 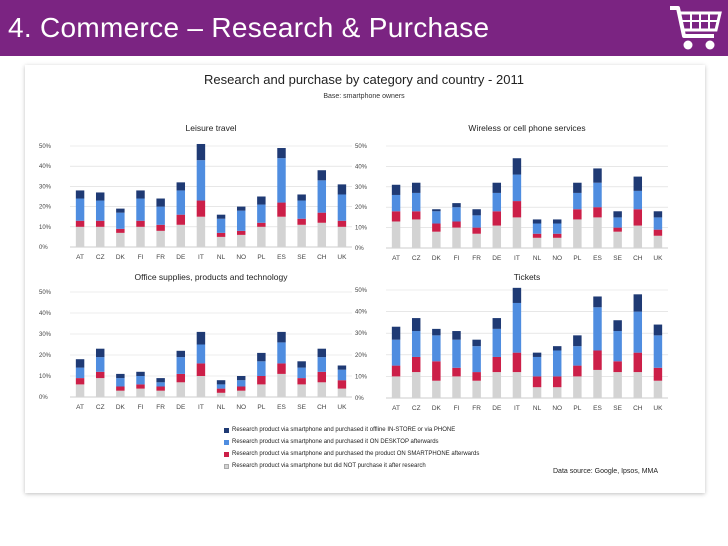 I want to click on x-tick-label: NL, so click(x=537, y=408).